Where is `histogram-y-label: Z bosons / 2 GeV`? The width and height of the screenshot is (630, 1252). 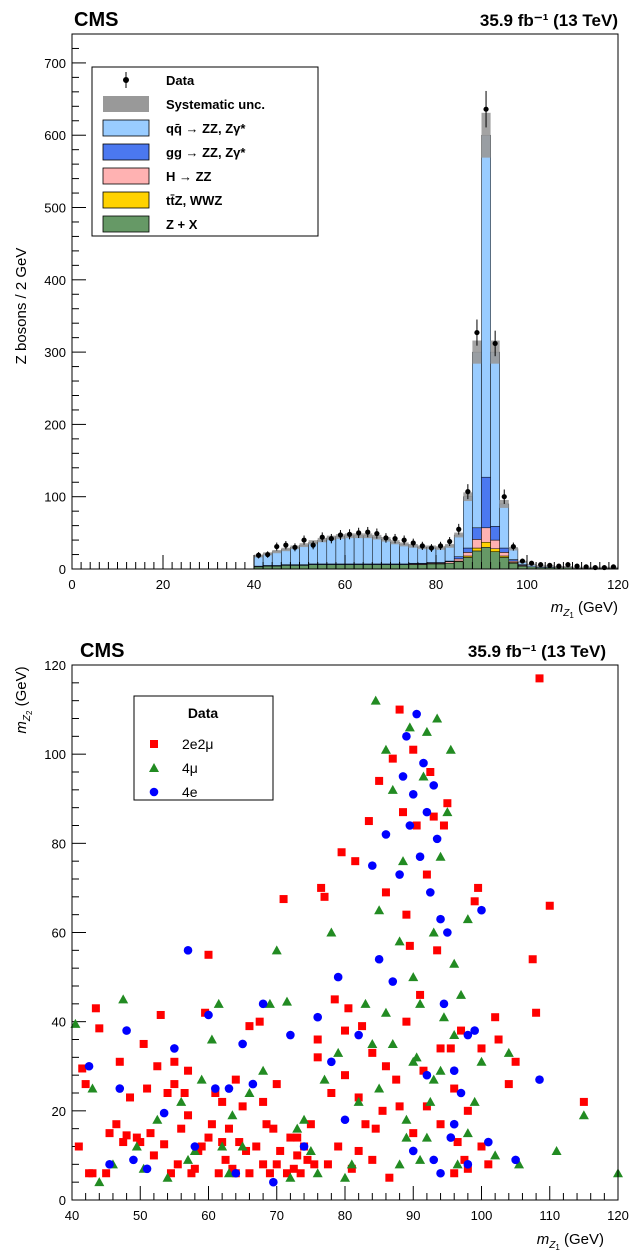 histogram-y-label: Z bosons / 2 GeV is located at coordinates (21, 306).